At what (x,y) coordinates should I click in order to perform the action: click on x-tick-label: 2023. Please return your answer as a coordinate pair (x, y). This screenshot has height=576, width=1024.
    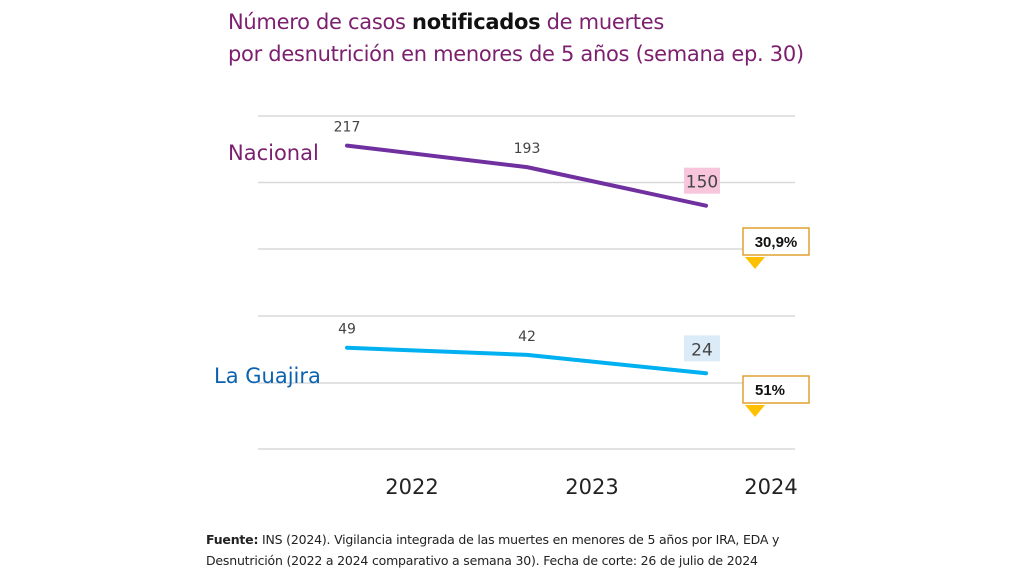
    Looking at the image, I should click on (591, 487).